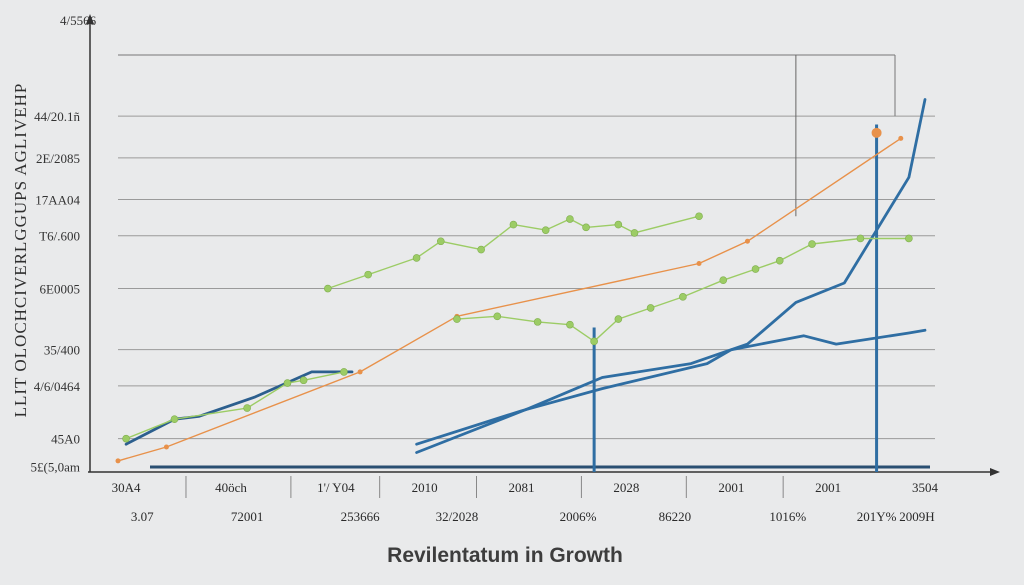 The image size is (1024, 585). I want to click on y-tick-label-5: T6/.600, so click(59, 236).